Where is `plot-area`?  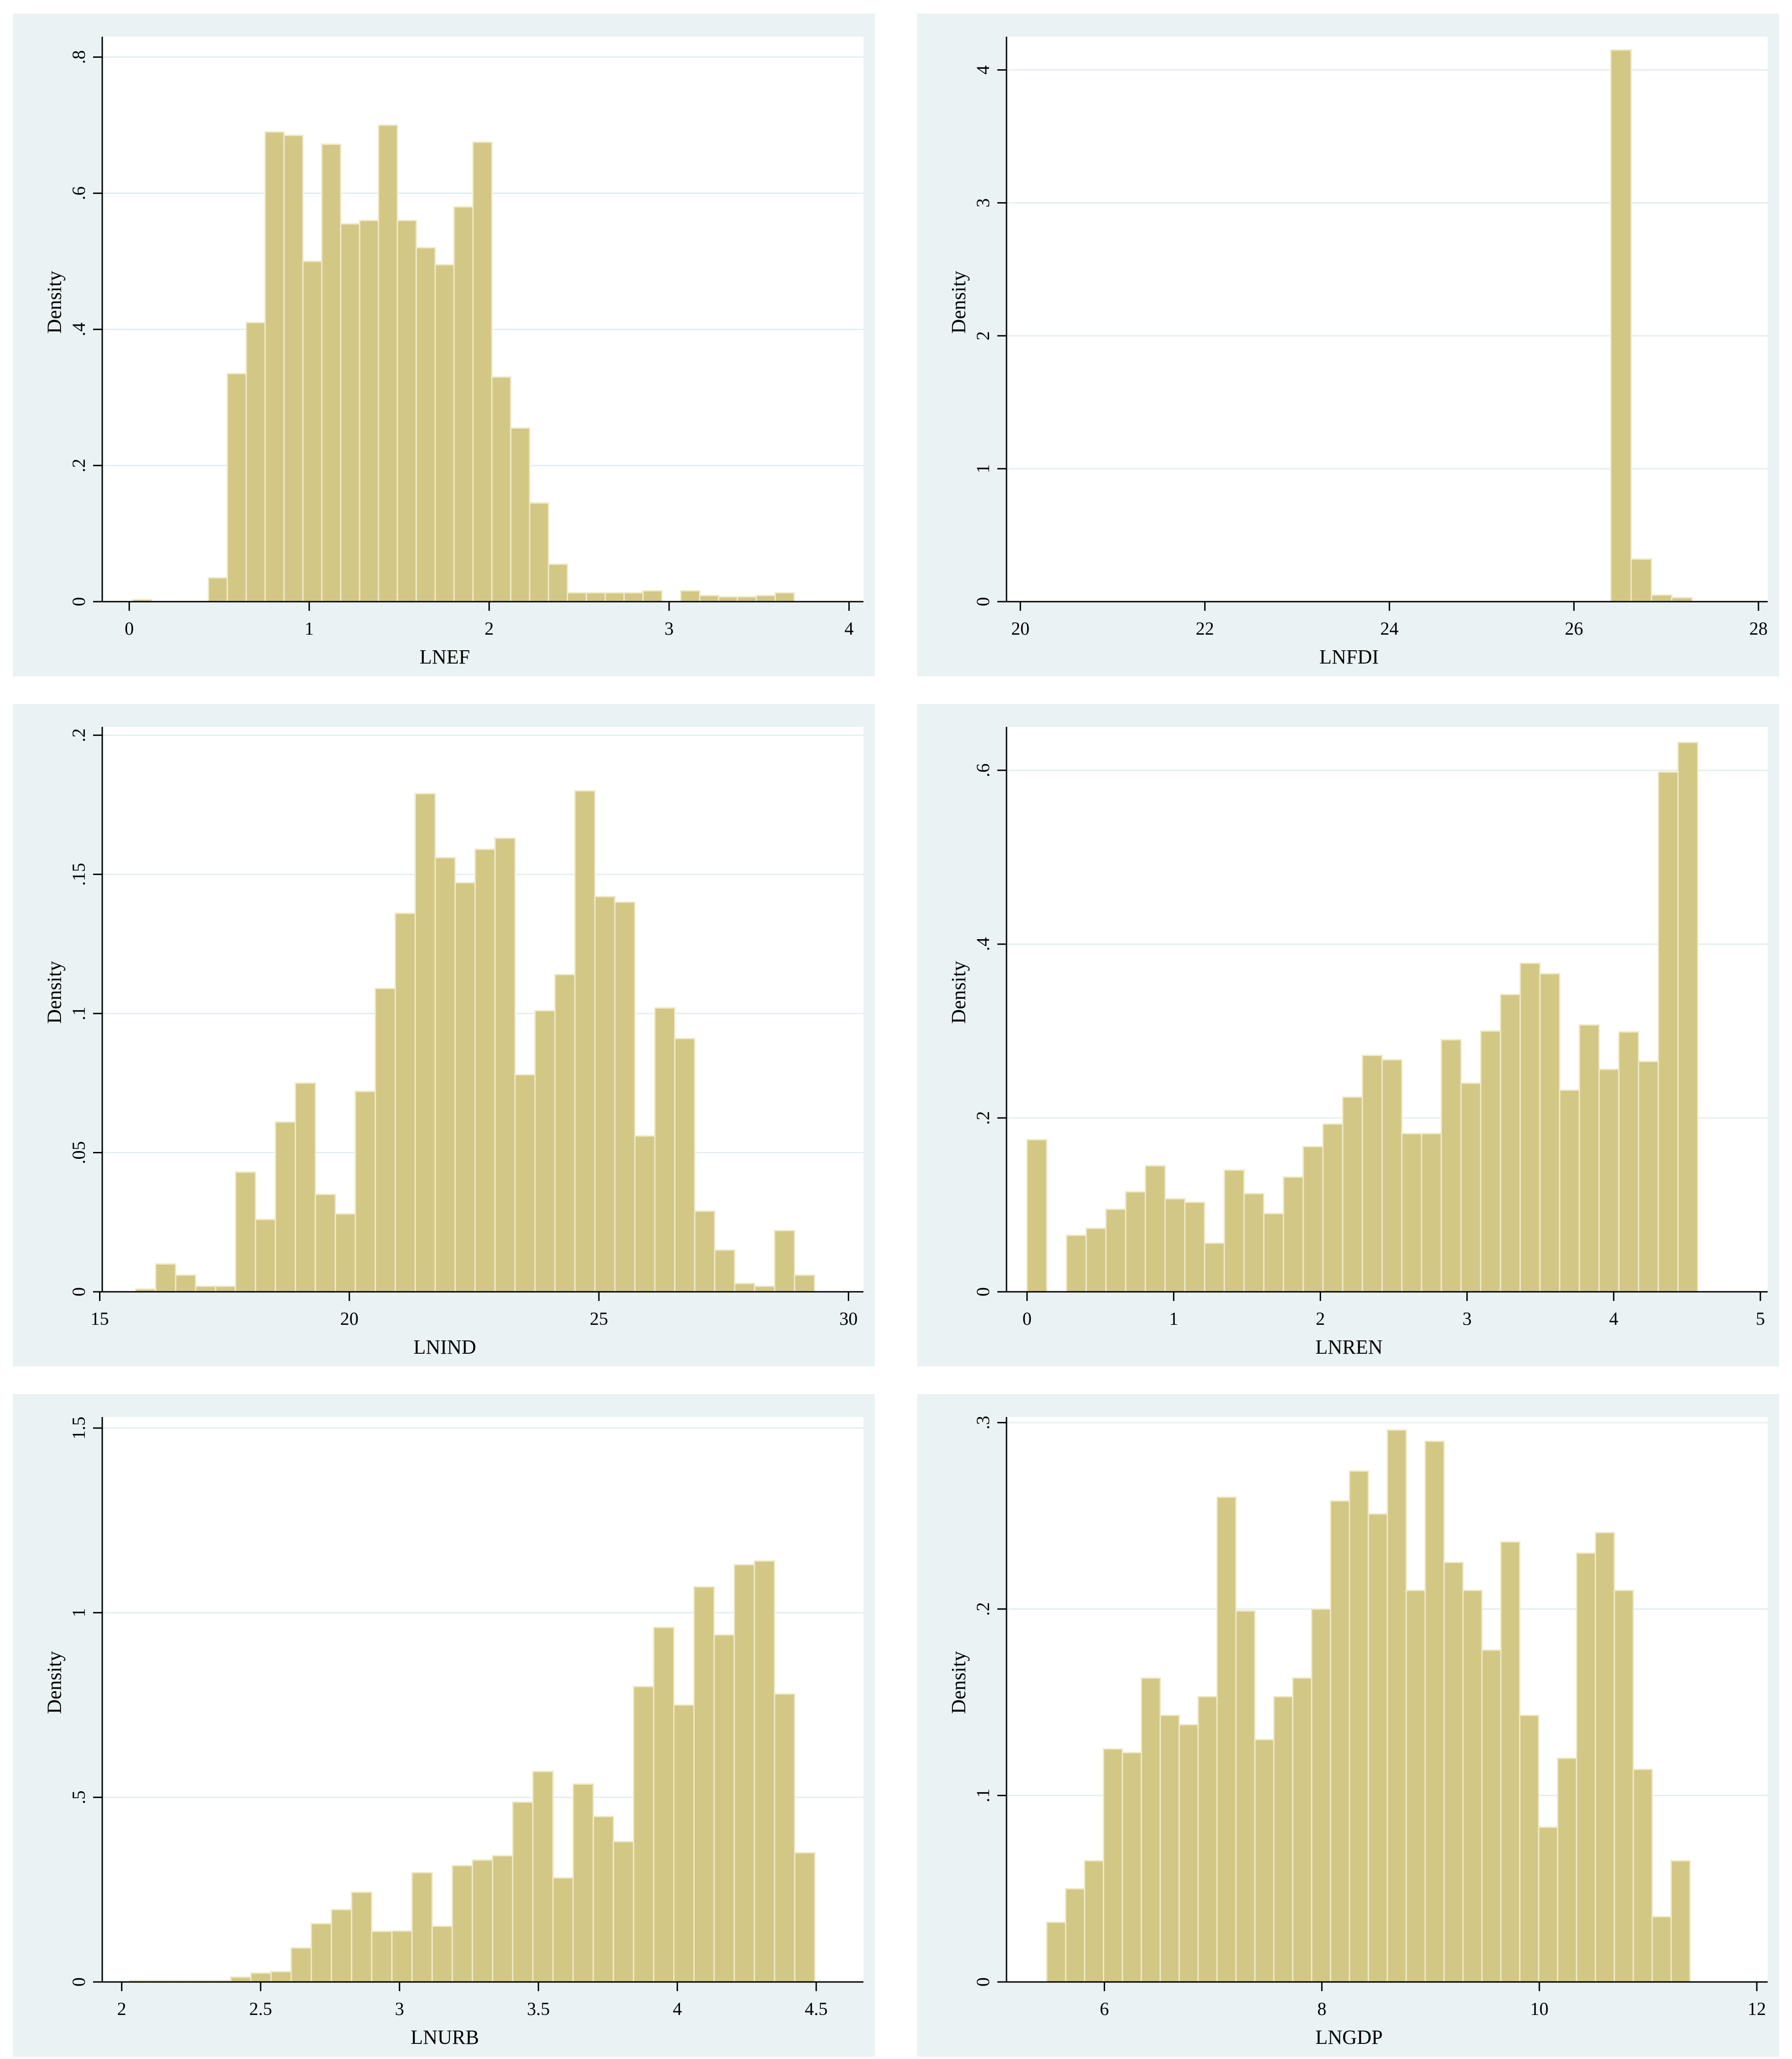
plot-area is located at coordinates (1387, 319).